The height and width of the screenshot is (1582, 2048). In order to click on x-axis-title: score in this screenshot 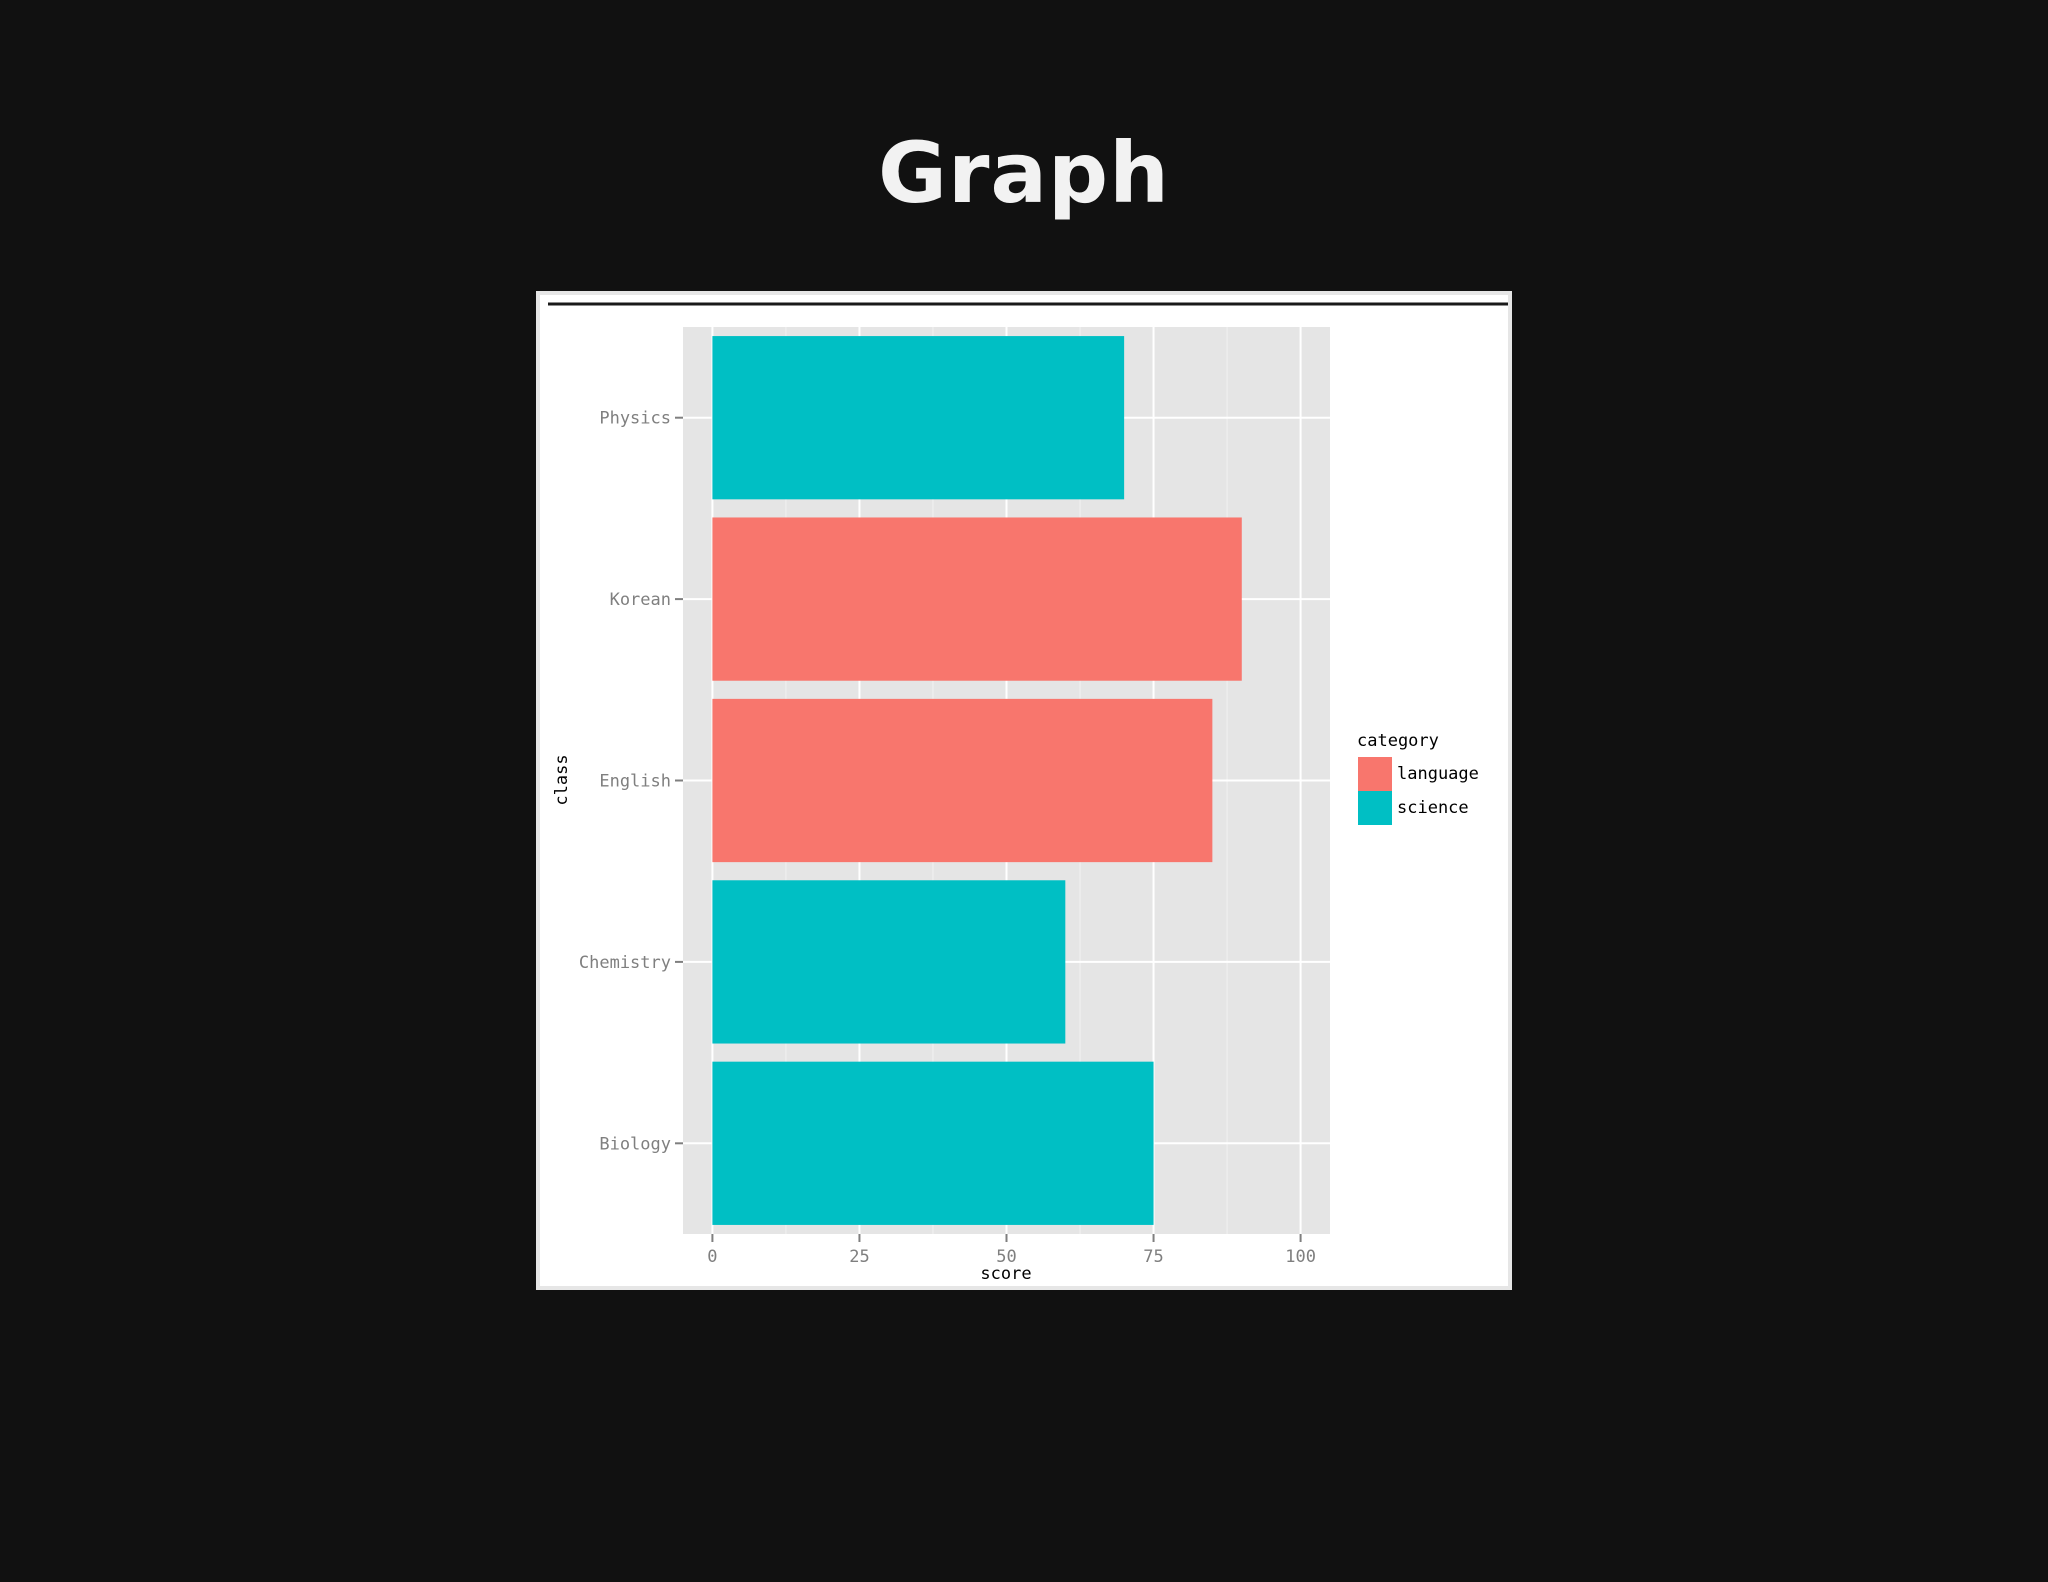, I will do `click(1005, 1274)`.